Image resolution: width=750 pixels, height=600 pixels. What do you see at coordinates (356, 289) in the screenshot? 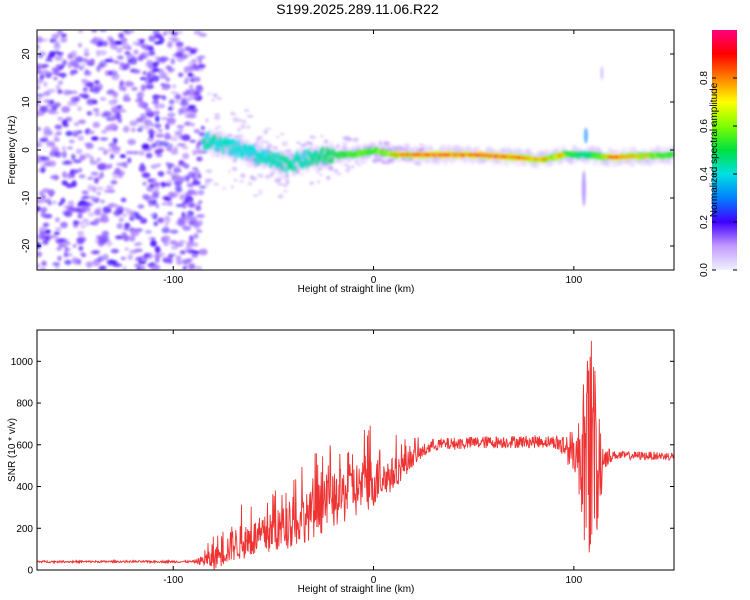
I see `spectrogram-x-label: Height of straight line (km)` at bounding box center [356, 289].